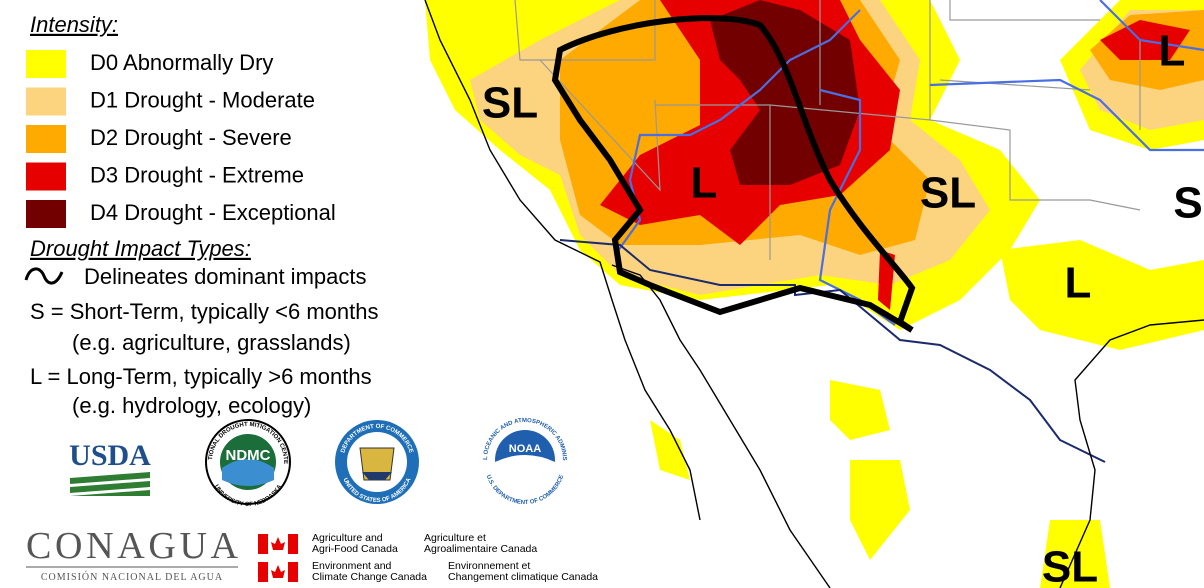  I want to click on impact-text: S = Short-Term, typically <6 months, so click(204, 311).